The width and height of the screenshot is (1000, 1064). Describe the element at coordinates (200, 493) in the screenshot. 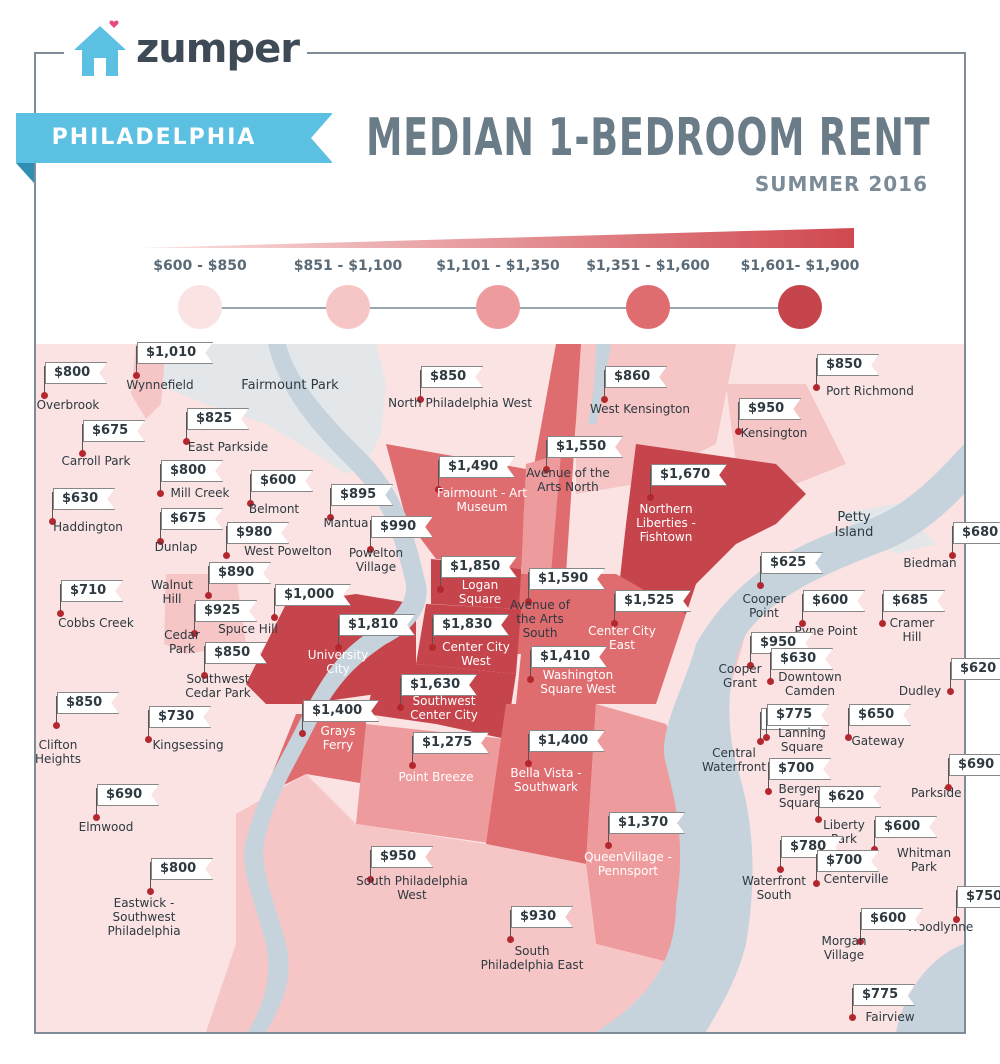

I see `neighborhood-name: Mill Creek` at that location.